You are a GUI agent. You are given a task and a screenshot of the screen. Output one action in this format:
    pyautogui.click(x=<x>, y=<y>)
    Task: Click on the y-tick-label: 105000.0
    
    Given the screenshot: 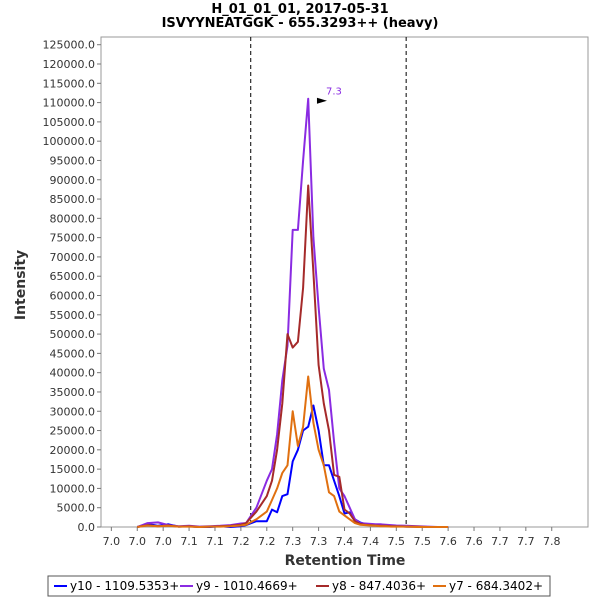 What is the action you would take?
    pyautogui.click(x=69, y=122)
    